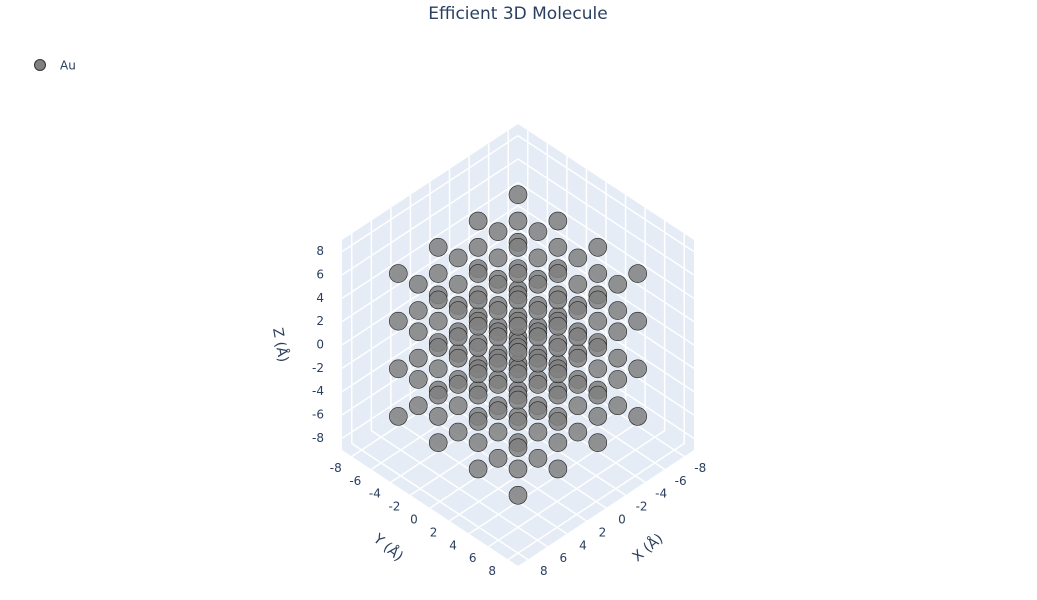 Image resolution: width=1037 pixels, height=600 pixels. What do you see at coordinates (280, 344) in the screenshot?
I see `z-axis-title: Z (Å)` at bounding box center [280, 344].